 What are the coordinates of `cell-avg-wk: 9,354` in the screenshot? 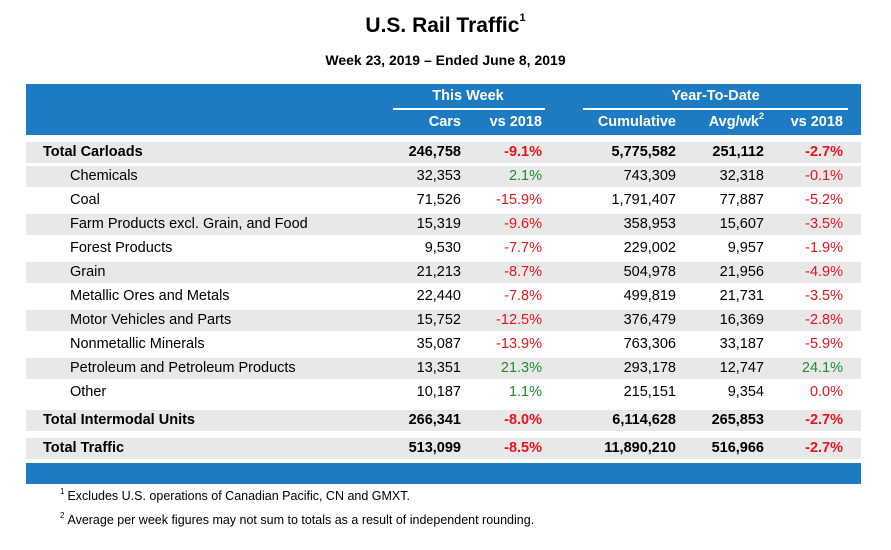 It's located at (745, 392).